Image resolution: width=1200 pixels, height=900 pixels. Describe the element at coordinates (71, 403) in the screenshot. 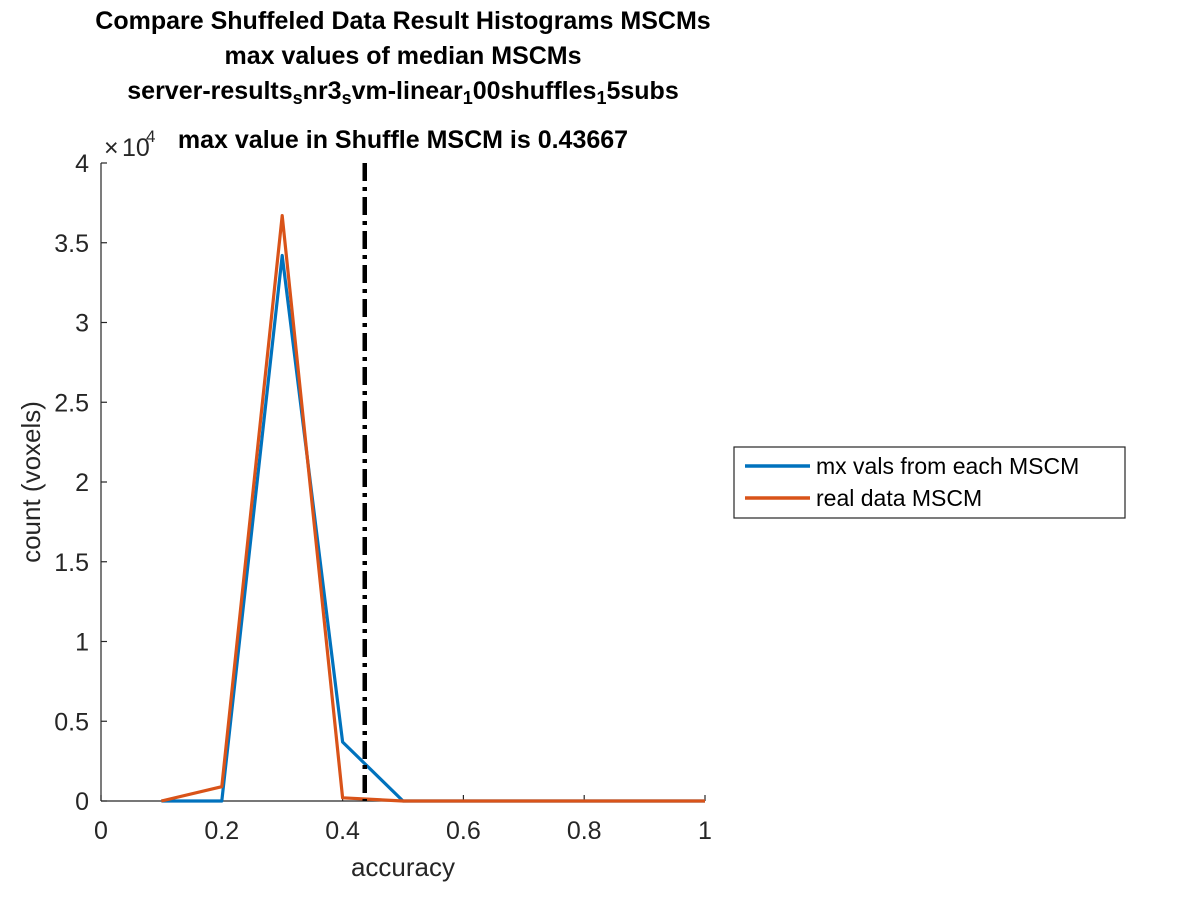

I see `y-tick-label: 2.5` at that location.